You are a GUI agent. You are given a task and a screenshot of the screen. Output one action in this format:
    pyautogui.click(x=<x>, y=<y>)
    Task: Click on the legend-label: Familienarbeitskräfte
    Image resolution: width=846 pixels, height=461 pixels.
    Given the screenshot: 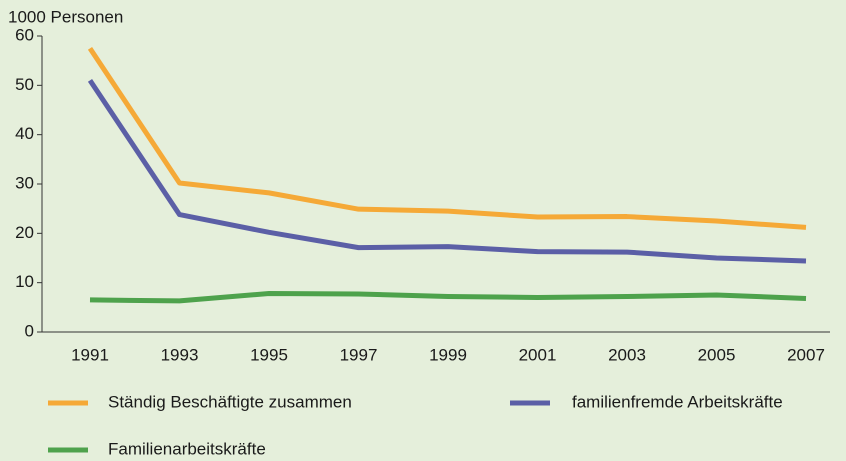 What is the action you would take?
    pyautogui.click(x=187, y=448)
    